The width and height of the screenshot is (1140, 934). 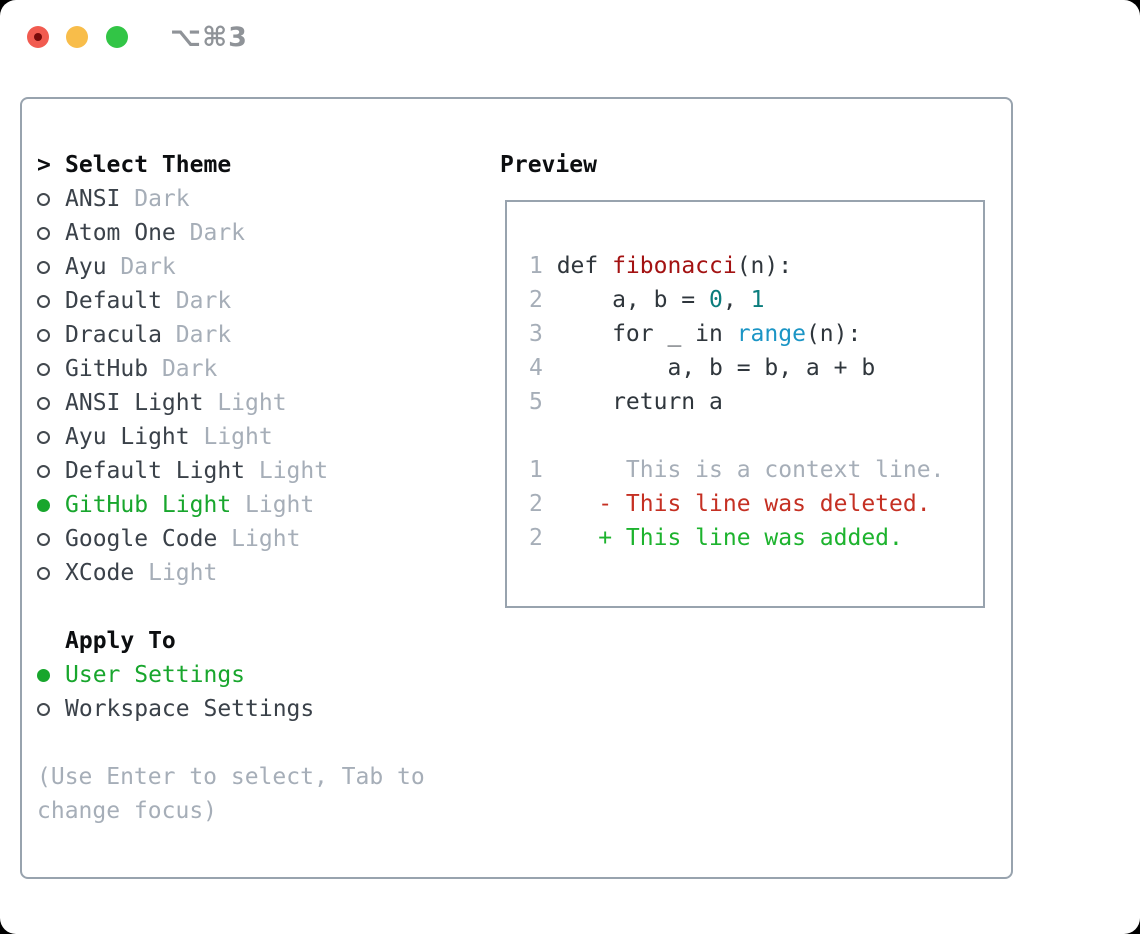 I want to click on apply-to-list: User Settings Workspace Settings, so click(x=257, y=692).